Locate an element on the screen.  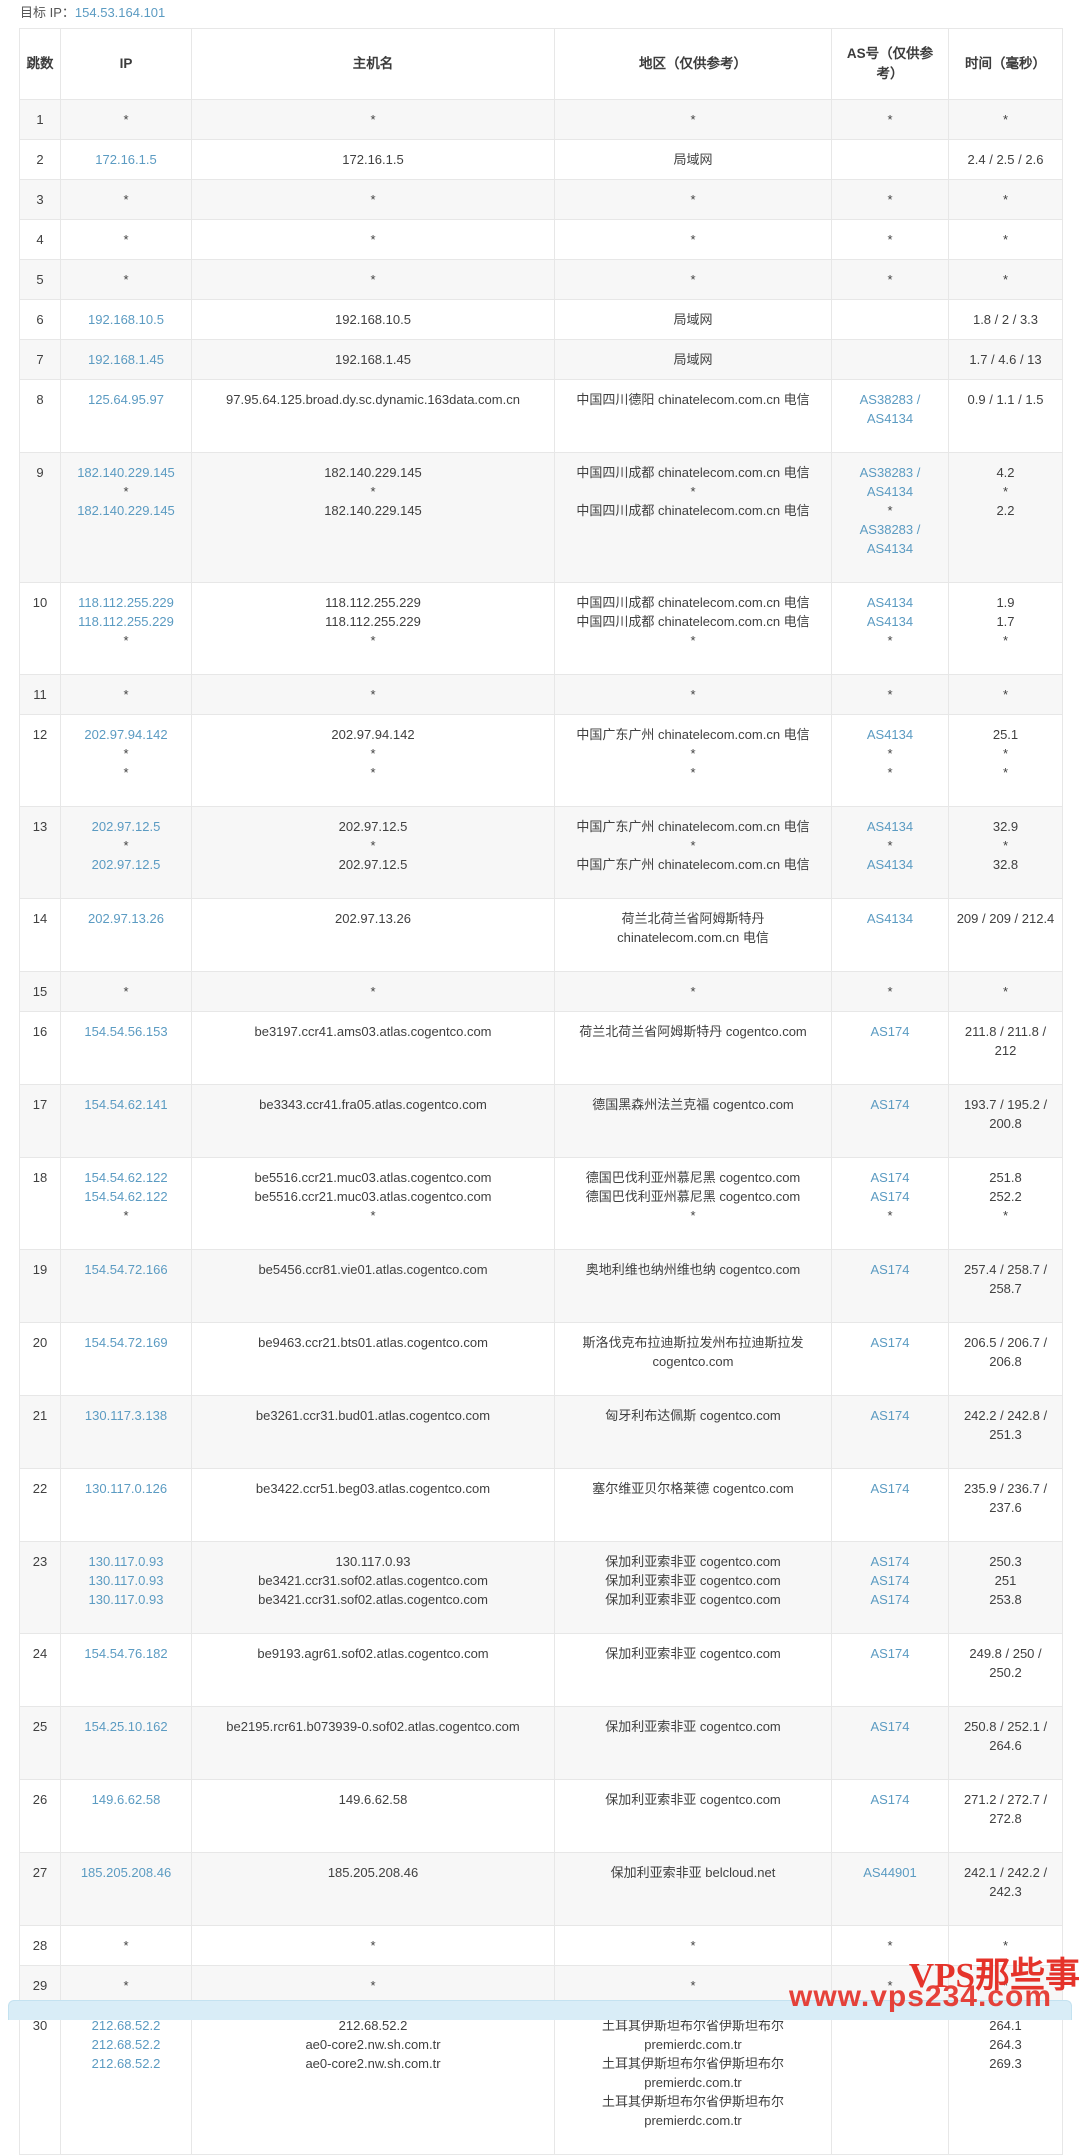
hop-value: 25 is located at coordinates (40, 1726).